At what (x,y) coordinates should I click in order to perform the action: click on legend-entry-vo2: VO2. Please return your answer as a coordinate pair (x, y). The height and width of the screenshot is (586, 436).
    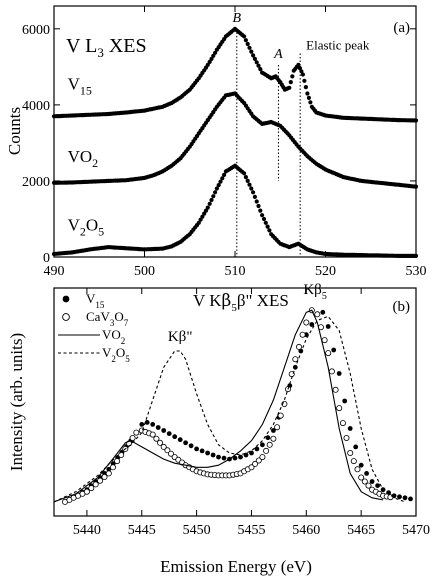
    Looking at the image, I should click on (91, 336).